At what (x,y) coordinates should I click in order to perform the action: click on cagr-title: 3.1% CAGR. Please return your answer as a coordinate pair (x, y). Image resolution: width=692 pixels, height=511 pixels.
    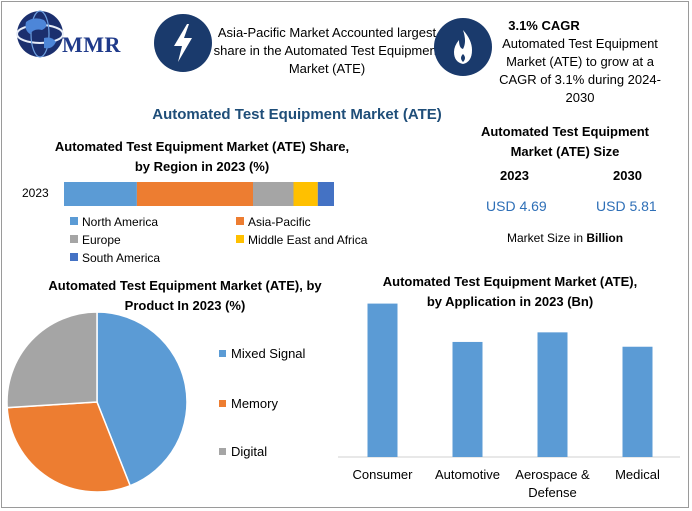
    Looking at the image, I should click on (544, 25).